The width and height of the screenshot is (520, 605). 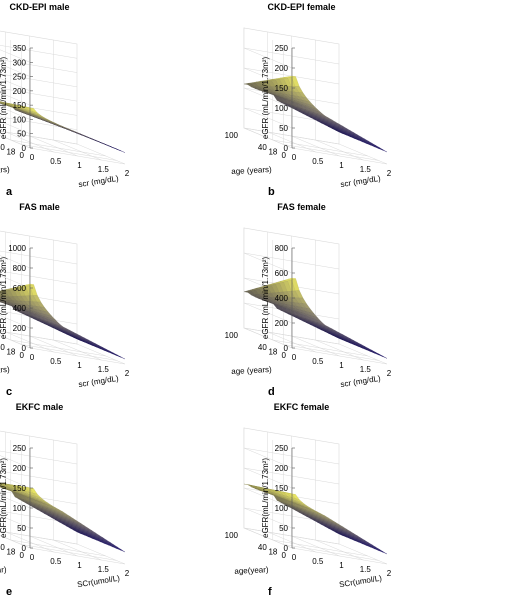 I want to click on z-tick-label: 100, so click(x=282, y=508).